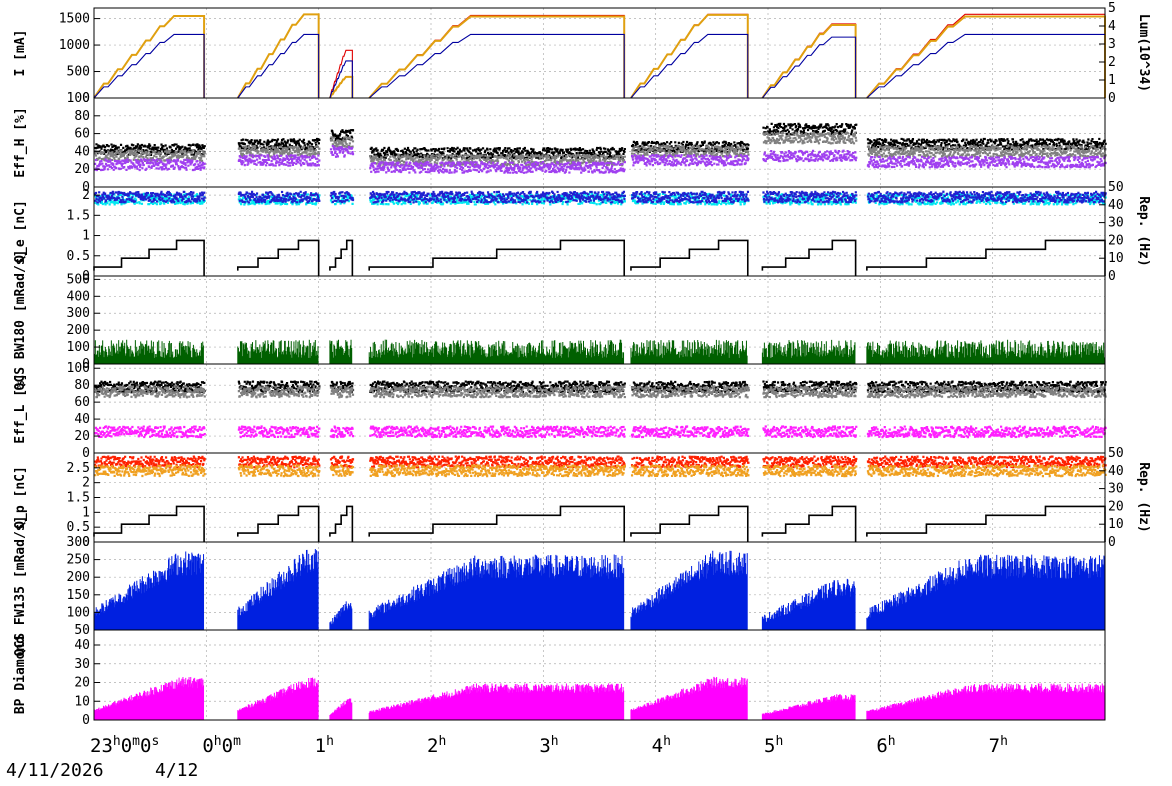 The image size is (1172, 786). What do you see at coordinates (582, 232) in the screenshot?
I see `panel-qe: 0 0.5 1 1.5 2 Q_e [nC] 0 10 20 30 40 50 Rep. (Hz)` at bounding box center [582, 232].